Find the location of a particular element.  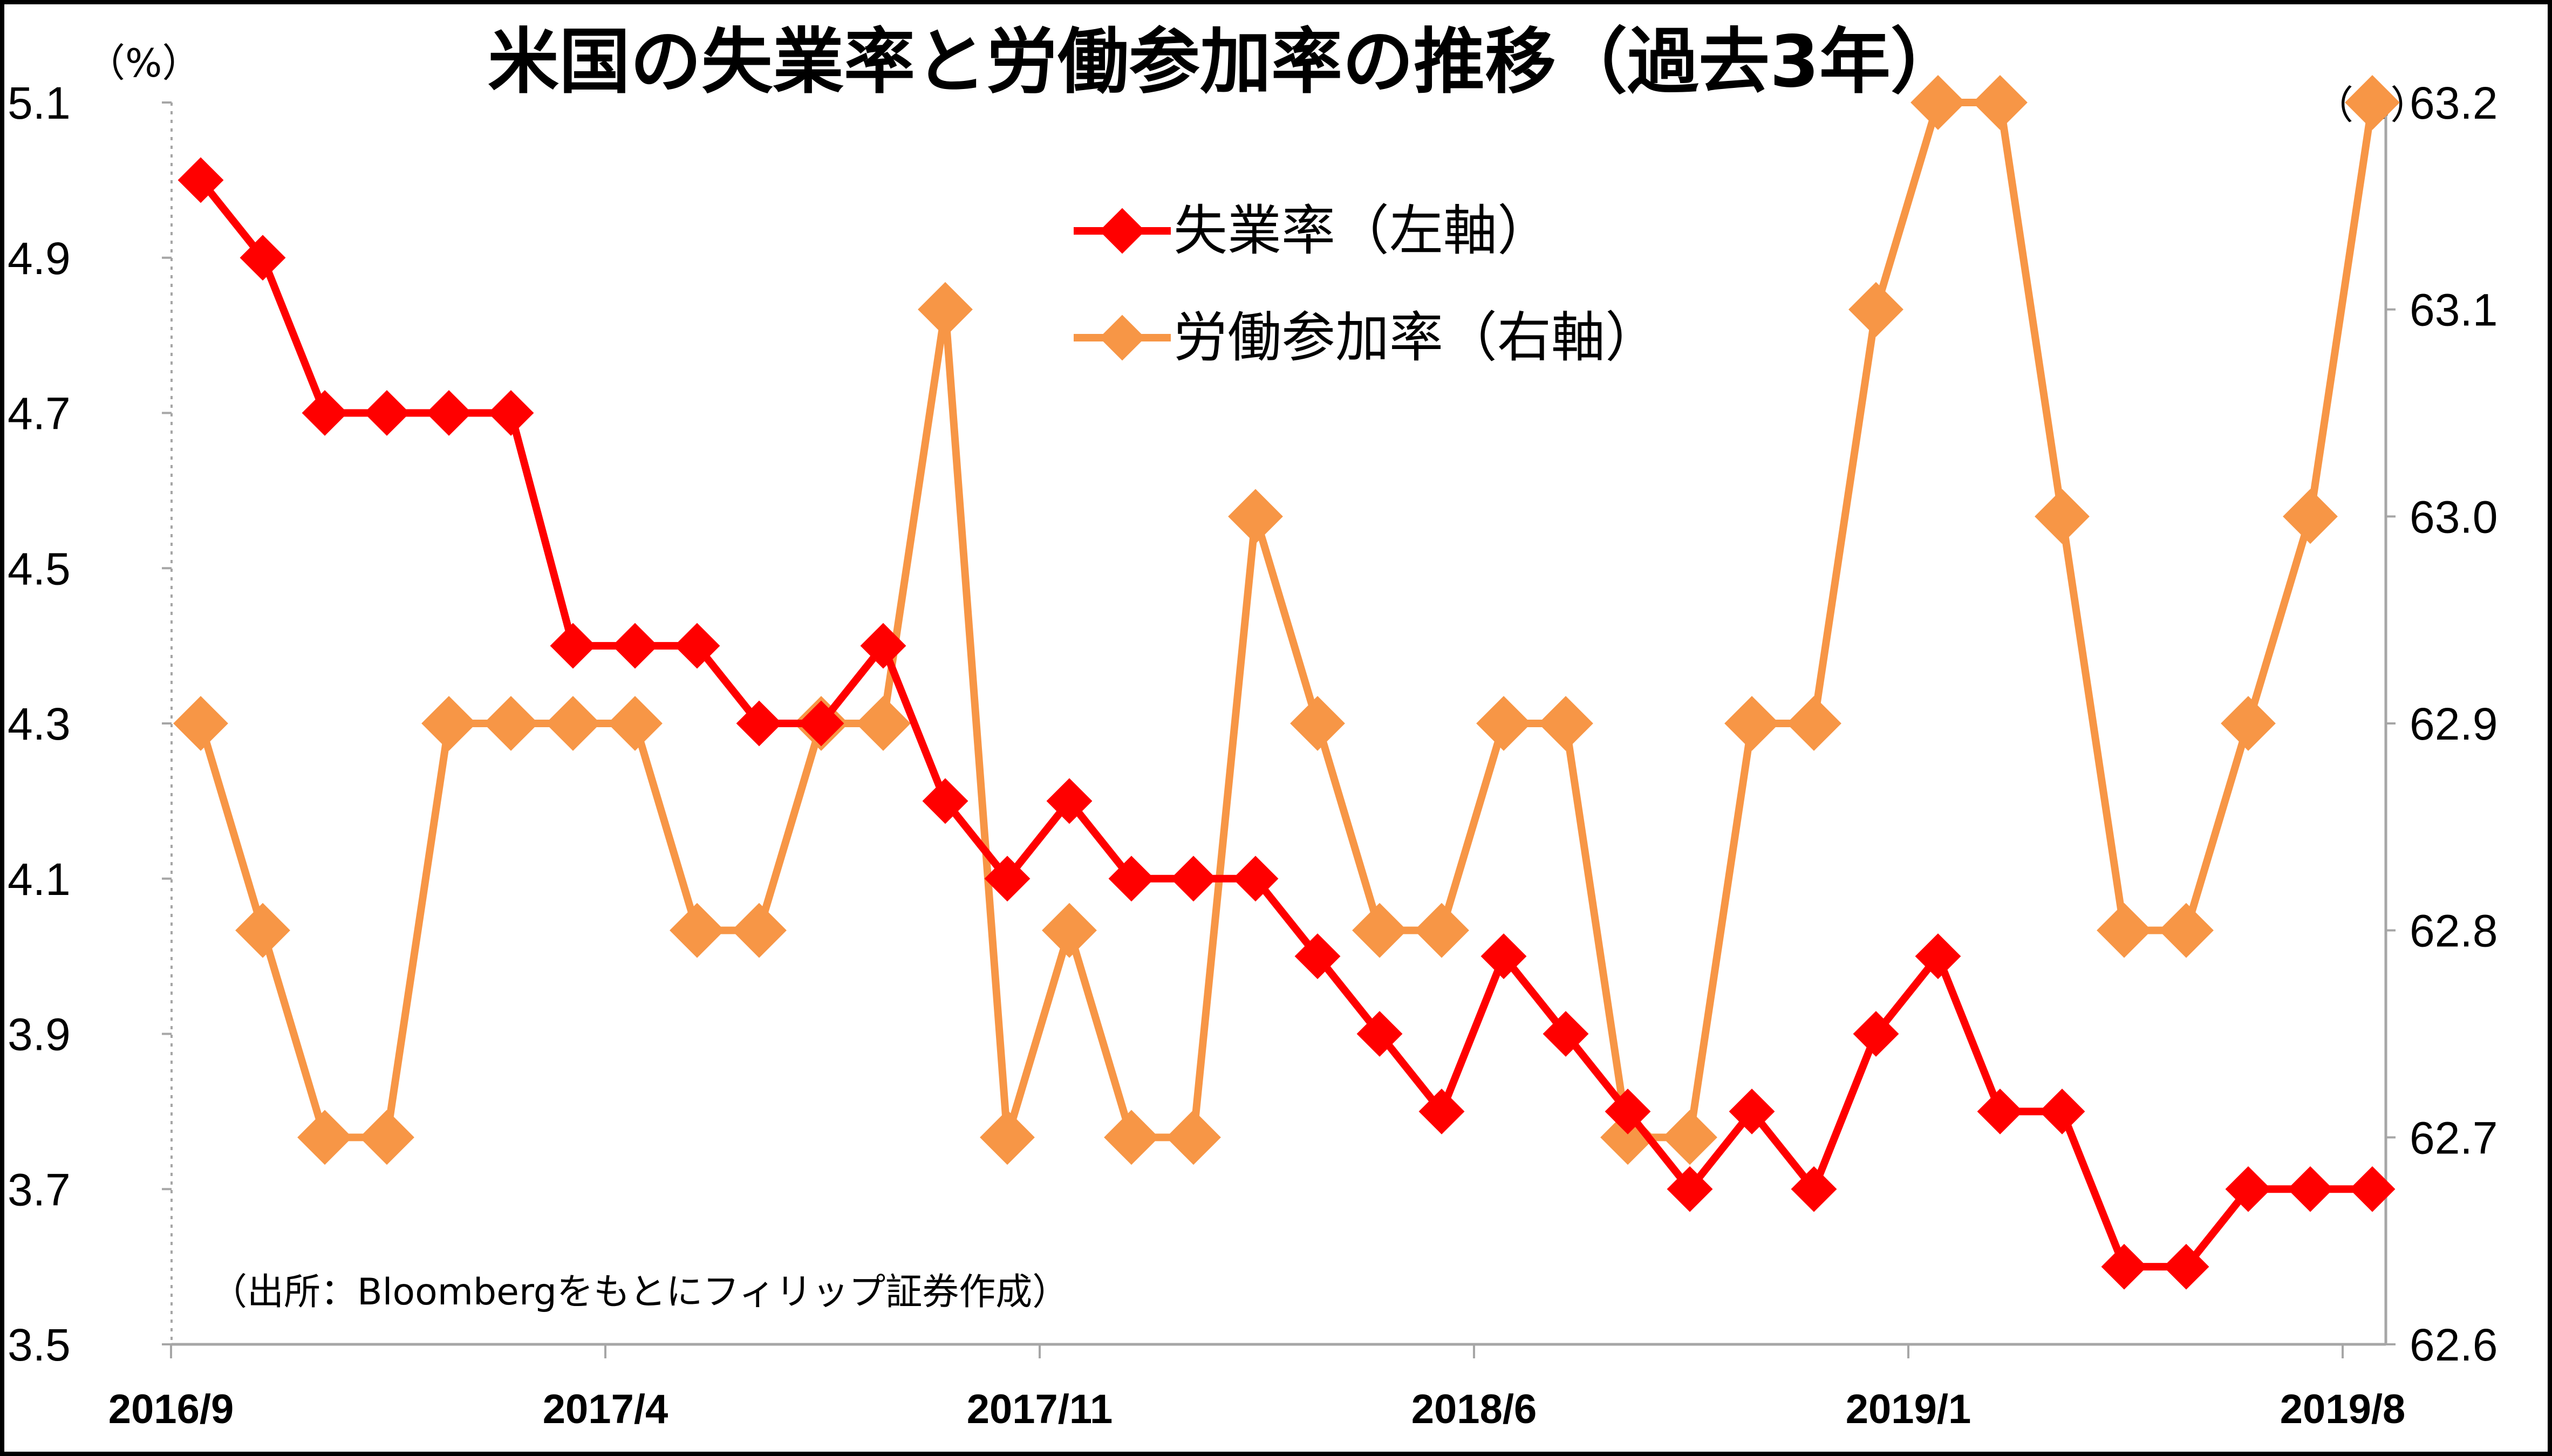

source-note: （出所：Bloombergをもとにフィリップ証券作成） is located at coordinates (639, 1293).